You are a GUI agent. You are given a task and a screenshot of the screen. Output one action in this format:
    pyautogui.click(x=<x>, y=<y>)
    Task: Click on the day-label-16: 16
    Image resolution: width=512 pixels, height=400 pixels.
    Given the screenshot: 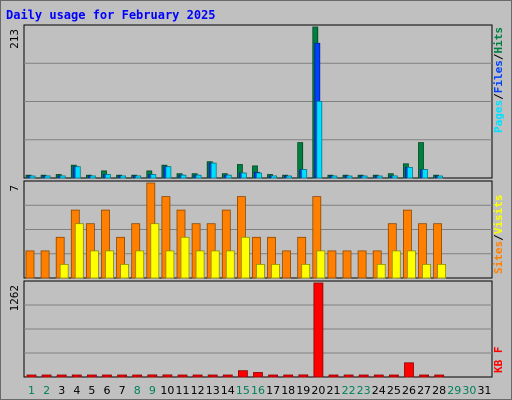 What is the action you would take?
    pyautogui.click(x=258, y=390)
    